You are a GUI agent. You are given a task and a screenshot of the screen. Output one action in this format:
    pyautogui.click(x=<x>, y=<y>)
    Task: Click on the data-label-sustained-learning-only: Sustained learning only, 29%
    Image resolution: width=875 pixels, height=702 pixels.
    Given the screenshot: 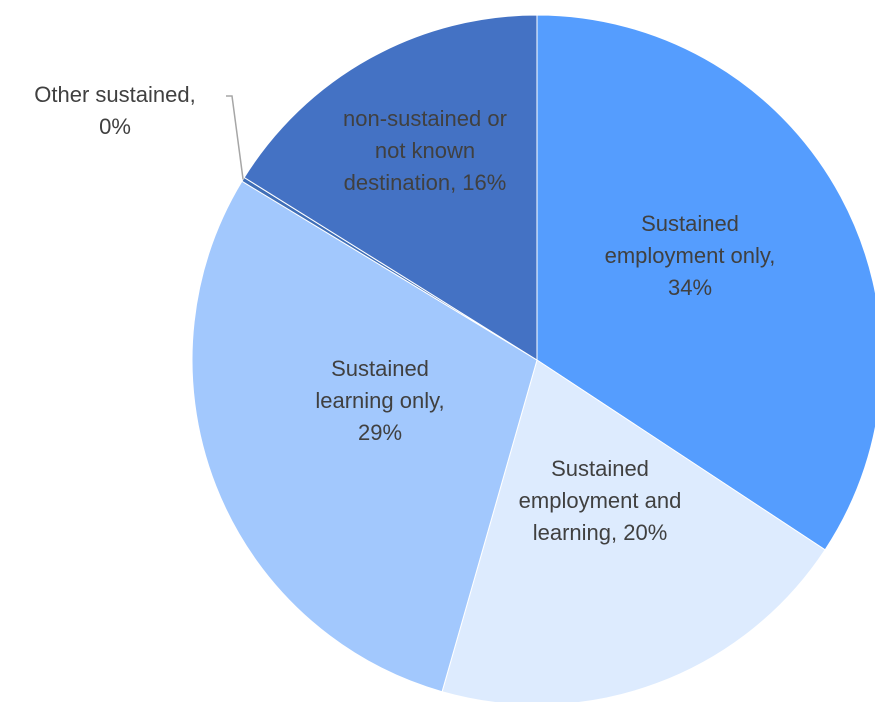 What is the action you would take?
    pyautogui.click(x=379, y=400)
    